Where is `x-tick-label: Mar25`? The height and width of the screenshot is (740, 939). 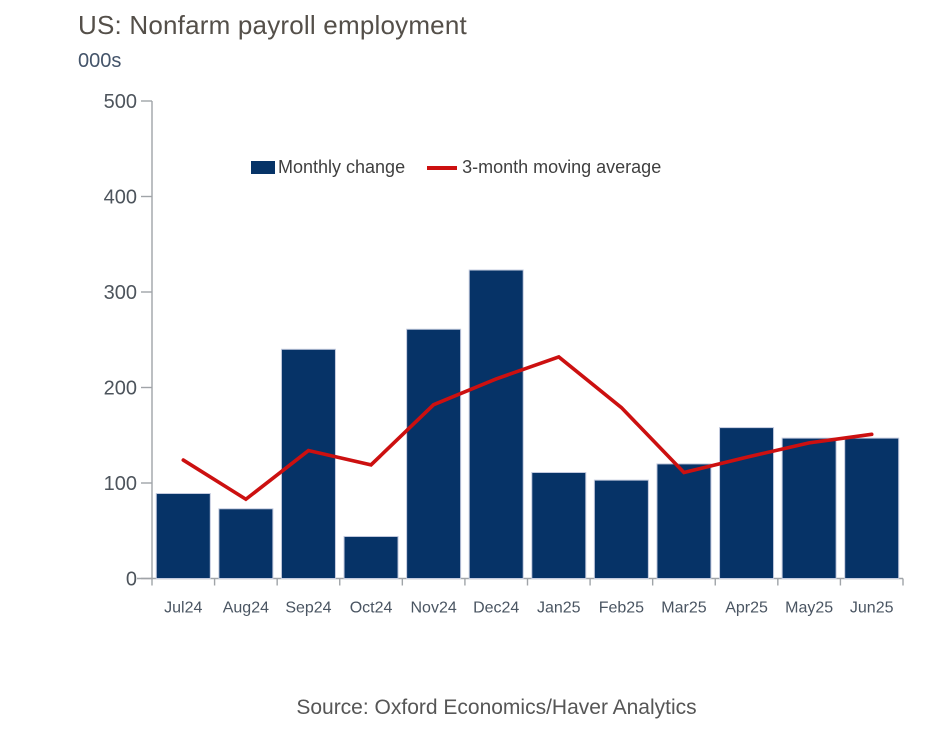 x-tick-label: Mar25 is located at coordinates (683, 608).